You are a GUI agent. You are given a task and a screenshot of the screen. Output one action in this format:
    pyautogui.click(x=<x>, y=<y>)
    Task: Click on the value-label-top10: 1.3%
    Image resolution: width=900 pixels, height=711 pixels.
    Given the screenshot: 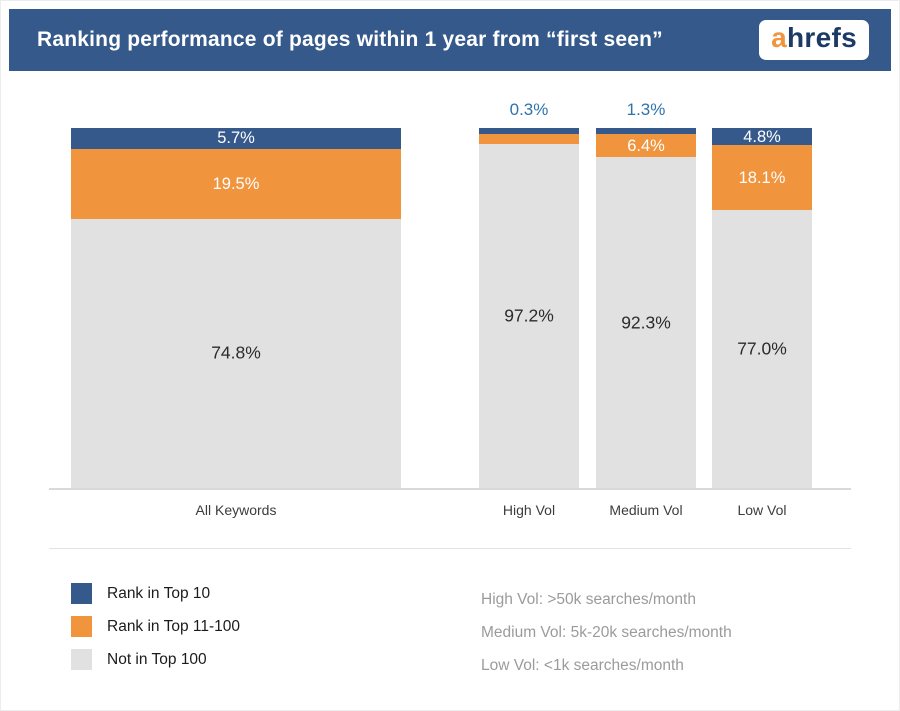 What is the action you would take?
    pyautogui.click(x=646, y=109)
    